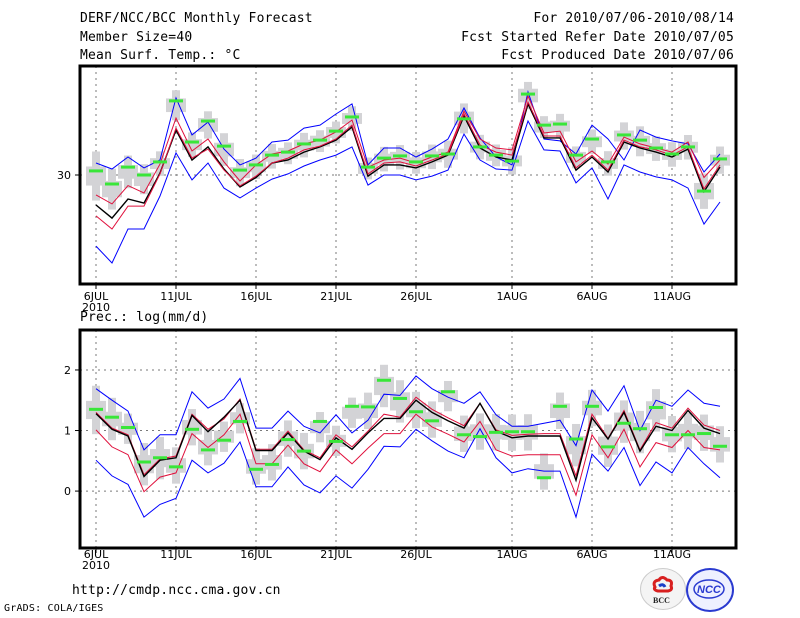 The image size is (800, 618). What do you see at coordinates (661, 600) in the screenshot?
I see `bcc-logo-text: BCC` at bounding box center [661, 600].